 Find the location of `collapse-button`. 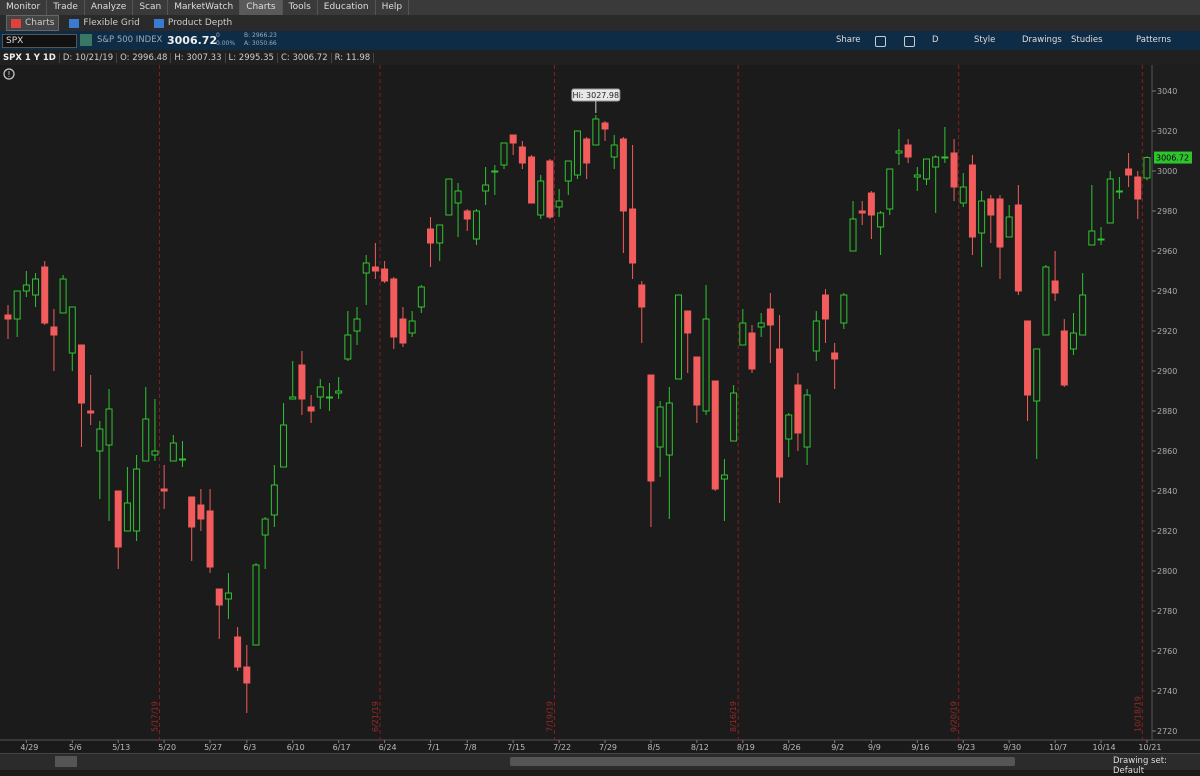

collapse-button is located at coordinates (66, 761).